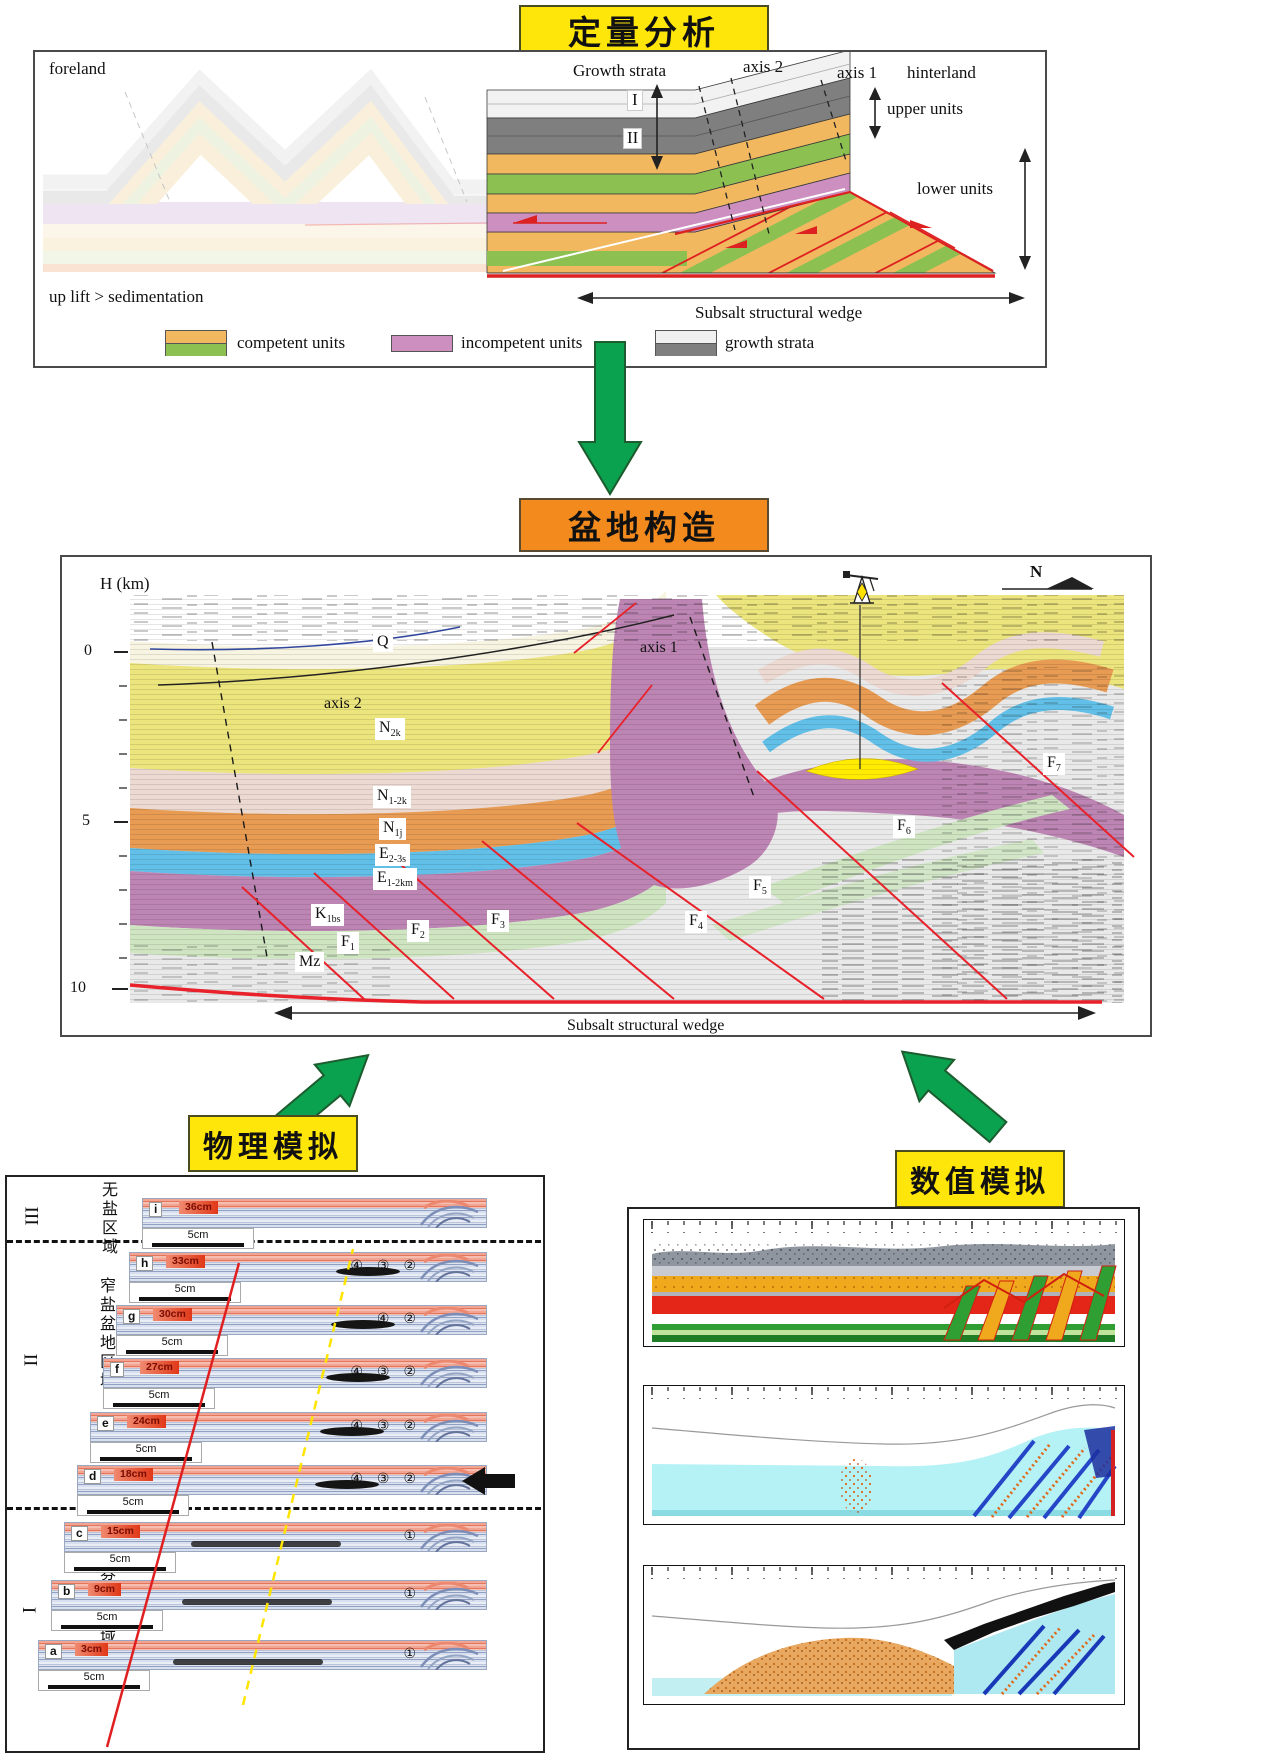 This screenshot has height=1756, width=1269. What do you see at coordinates (159, 1395) in the screenshot?
I see `strip-f-scale-label: 5cm` at bounding box center [159, 1395].